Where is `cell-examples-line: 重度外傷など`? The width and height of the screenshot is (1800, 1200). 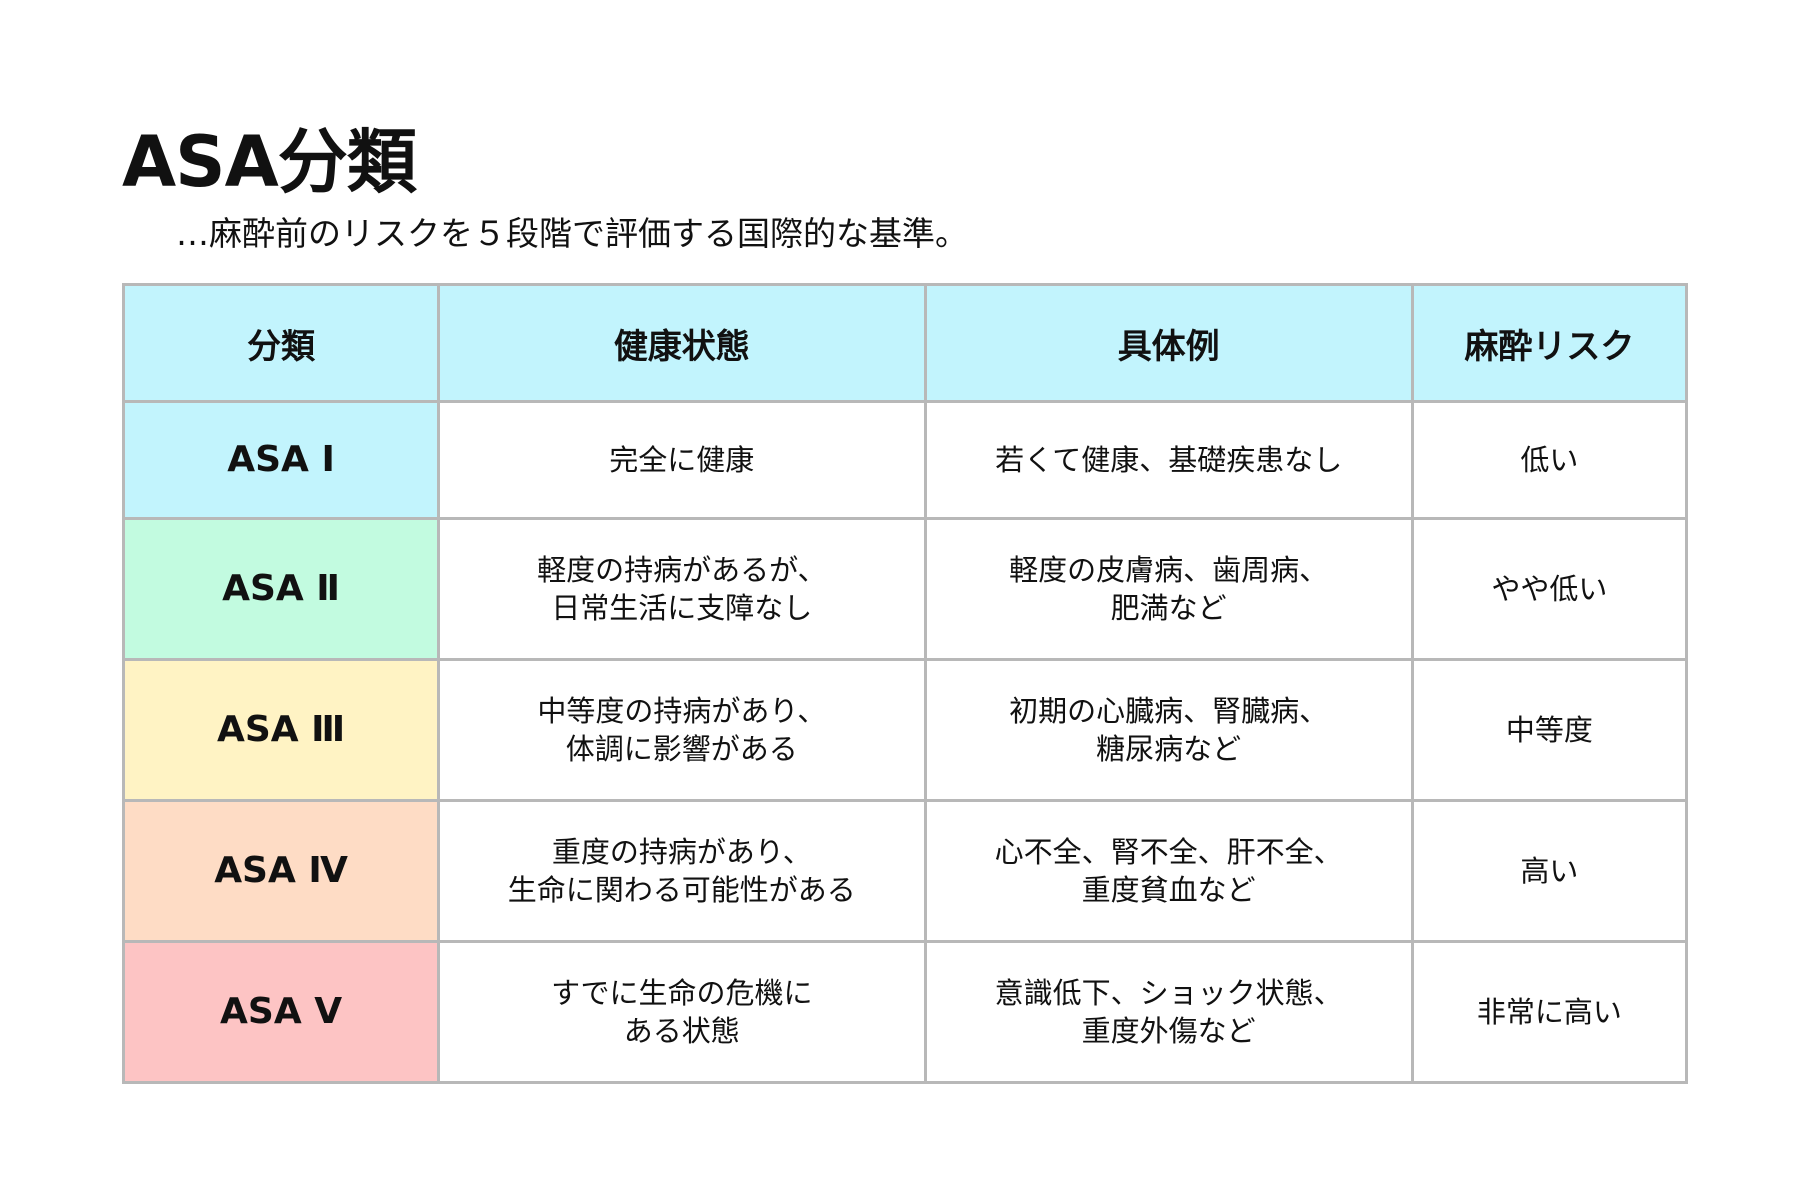 cell-examples-line: 重度外傷など is located at coordinates (1168, 1031).